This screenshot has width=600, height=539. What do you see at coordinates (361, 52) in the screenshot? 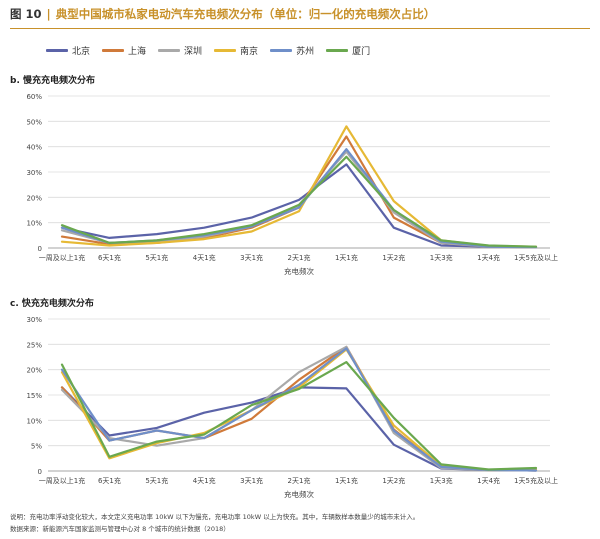
I see `legend-label: 厦门` at bounding box center [361, 52].